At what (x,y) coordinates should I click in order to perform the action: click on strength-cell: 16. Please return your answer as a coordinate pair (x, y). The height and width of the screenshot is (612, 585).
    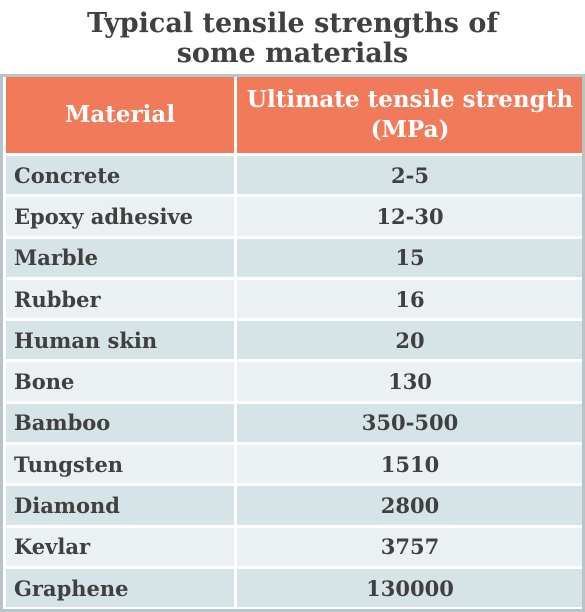
    Looking at the image, I should click on (409, 299).